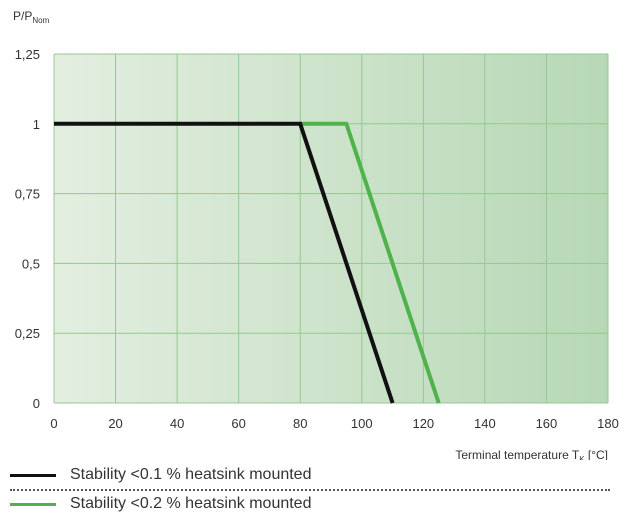  Describe the element at coordinates (115, 423) in the screenshot. I see `x-tick-label-1: 20` at that location.